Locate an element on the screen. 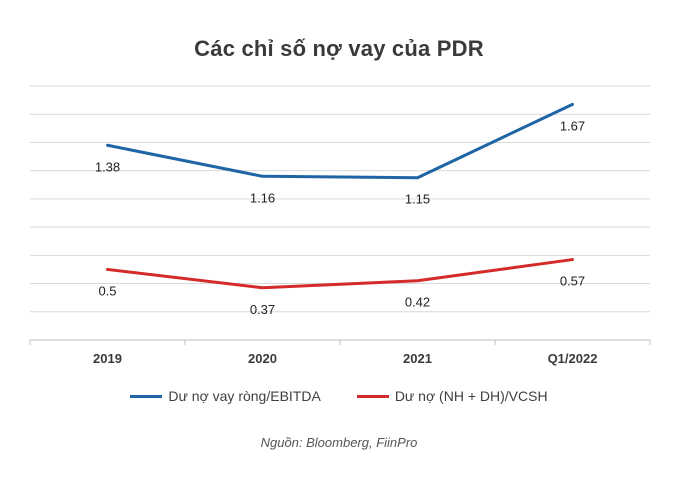 The width and height of the screenshot is (678, 486). legend-item-series-2: Dư nợ (NH + DH)/VCSH is located at coordinates (452, 396).